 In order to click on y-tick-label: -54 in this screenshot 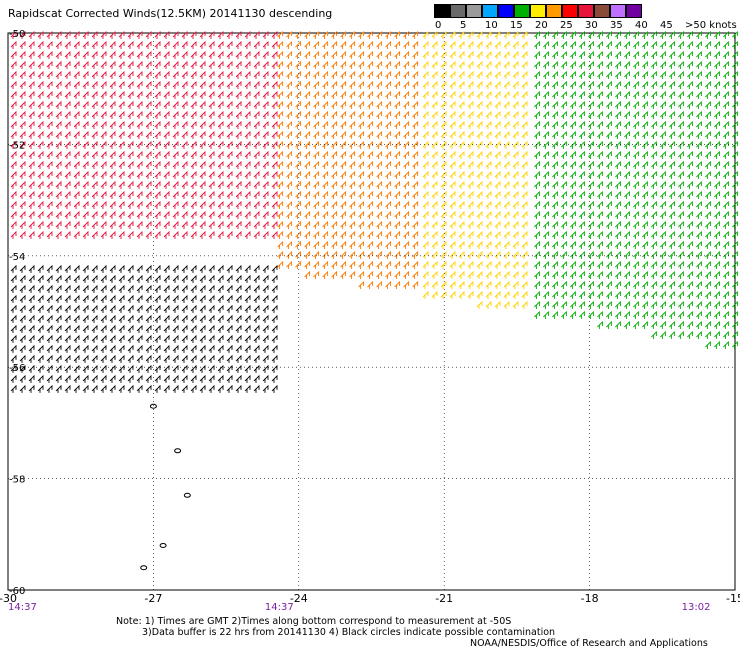, I will do `click(17, 257)`.